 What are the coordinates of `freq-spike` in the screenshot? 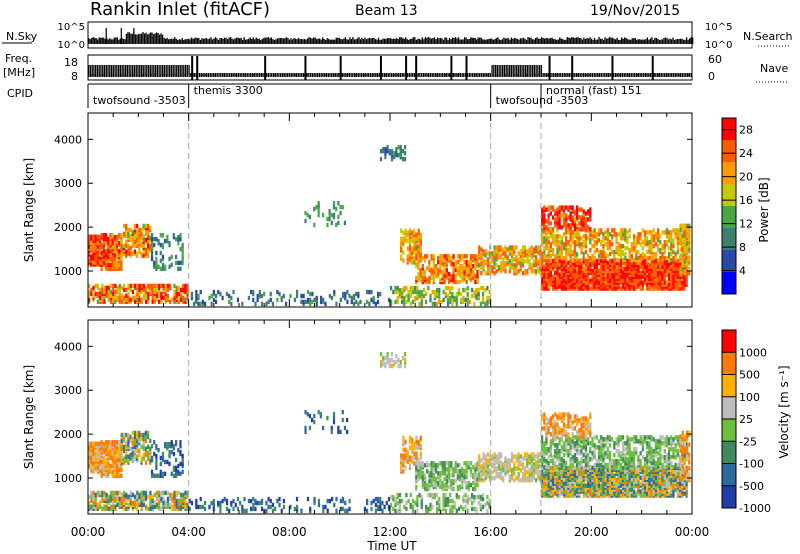 It's located at (572, 68).